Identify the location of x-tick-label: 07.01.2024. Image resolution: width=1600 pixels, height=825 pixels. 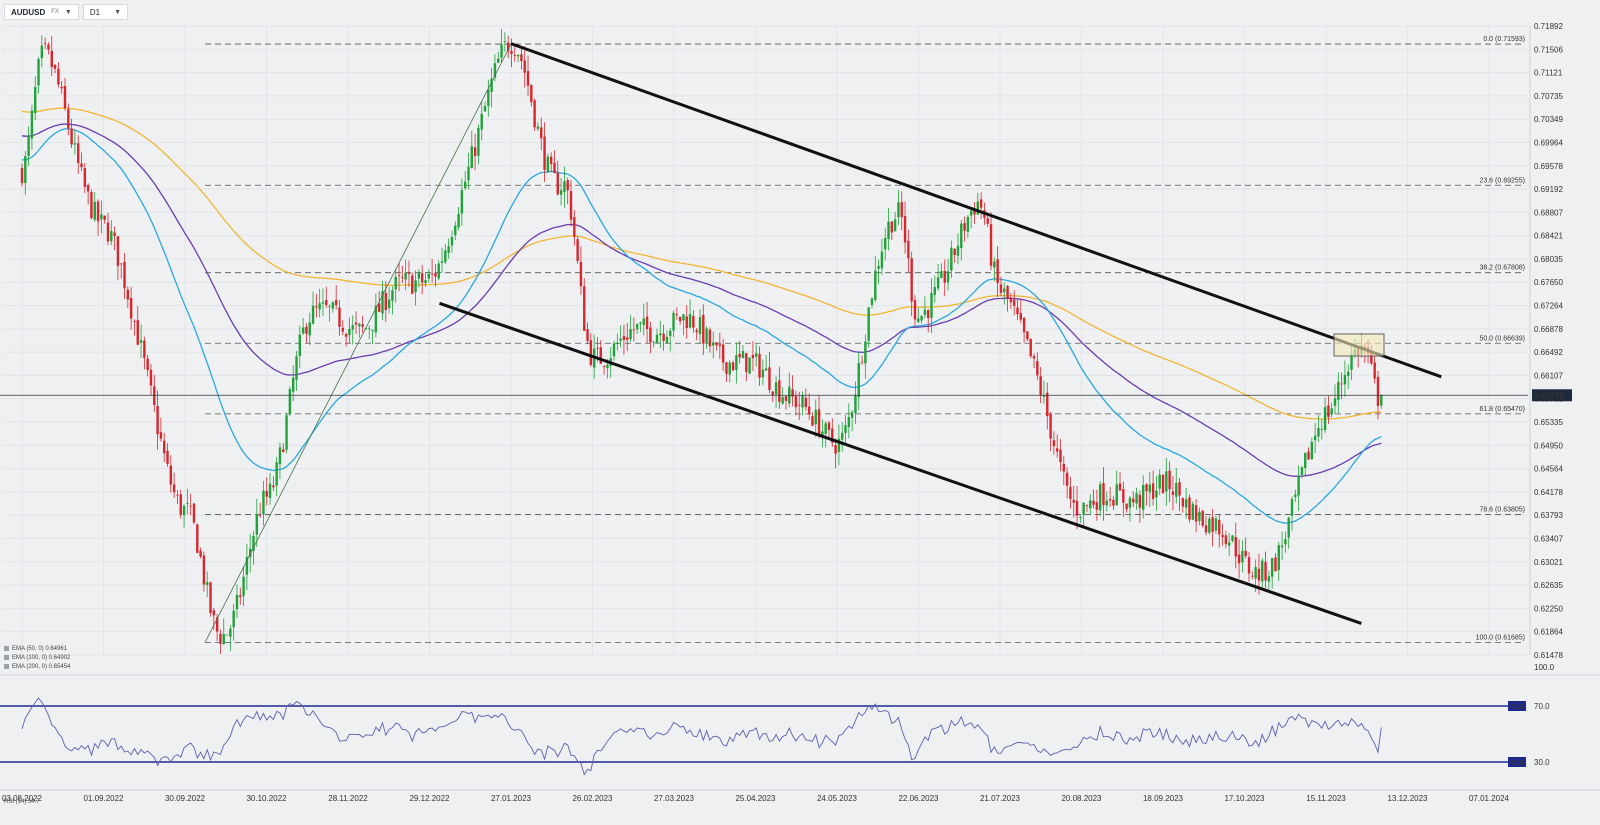
(1489, 798).